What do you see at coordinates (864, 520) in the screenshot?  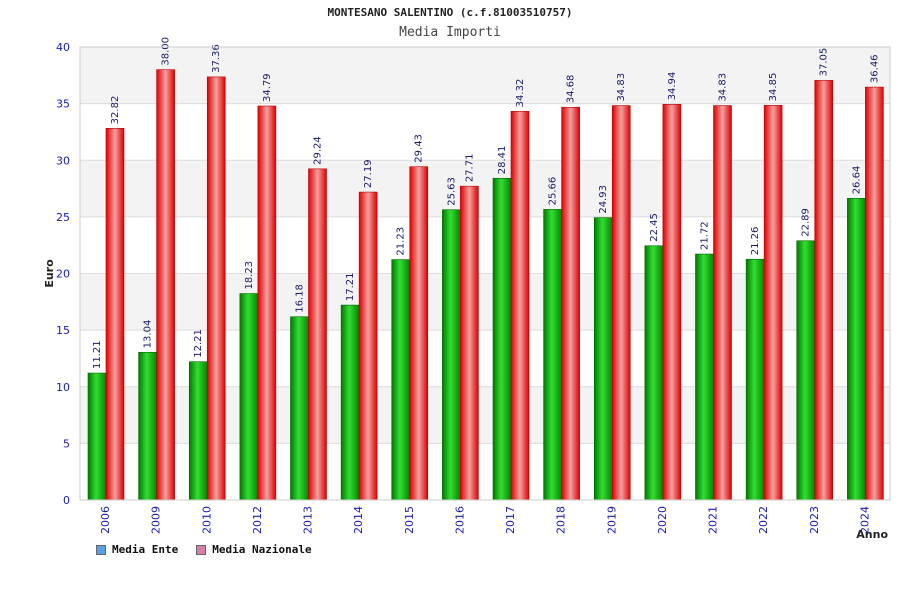 I see `x-tick-label: 2024` at bounding box center [864, 520].